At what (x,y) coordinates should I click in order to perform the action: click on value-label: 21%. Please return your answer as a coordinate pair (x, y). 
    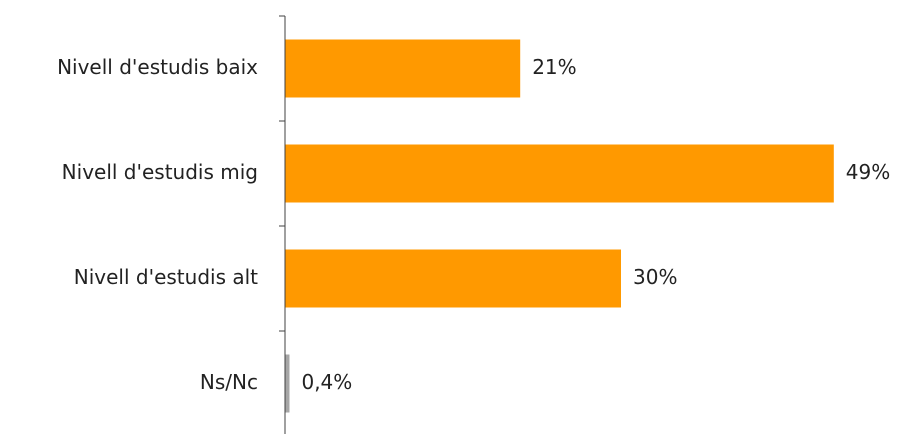
    Looking at the image, I should click on (554, 67).